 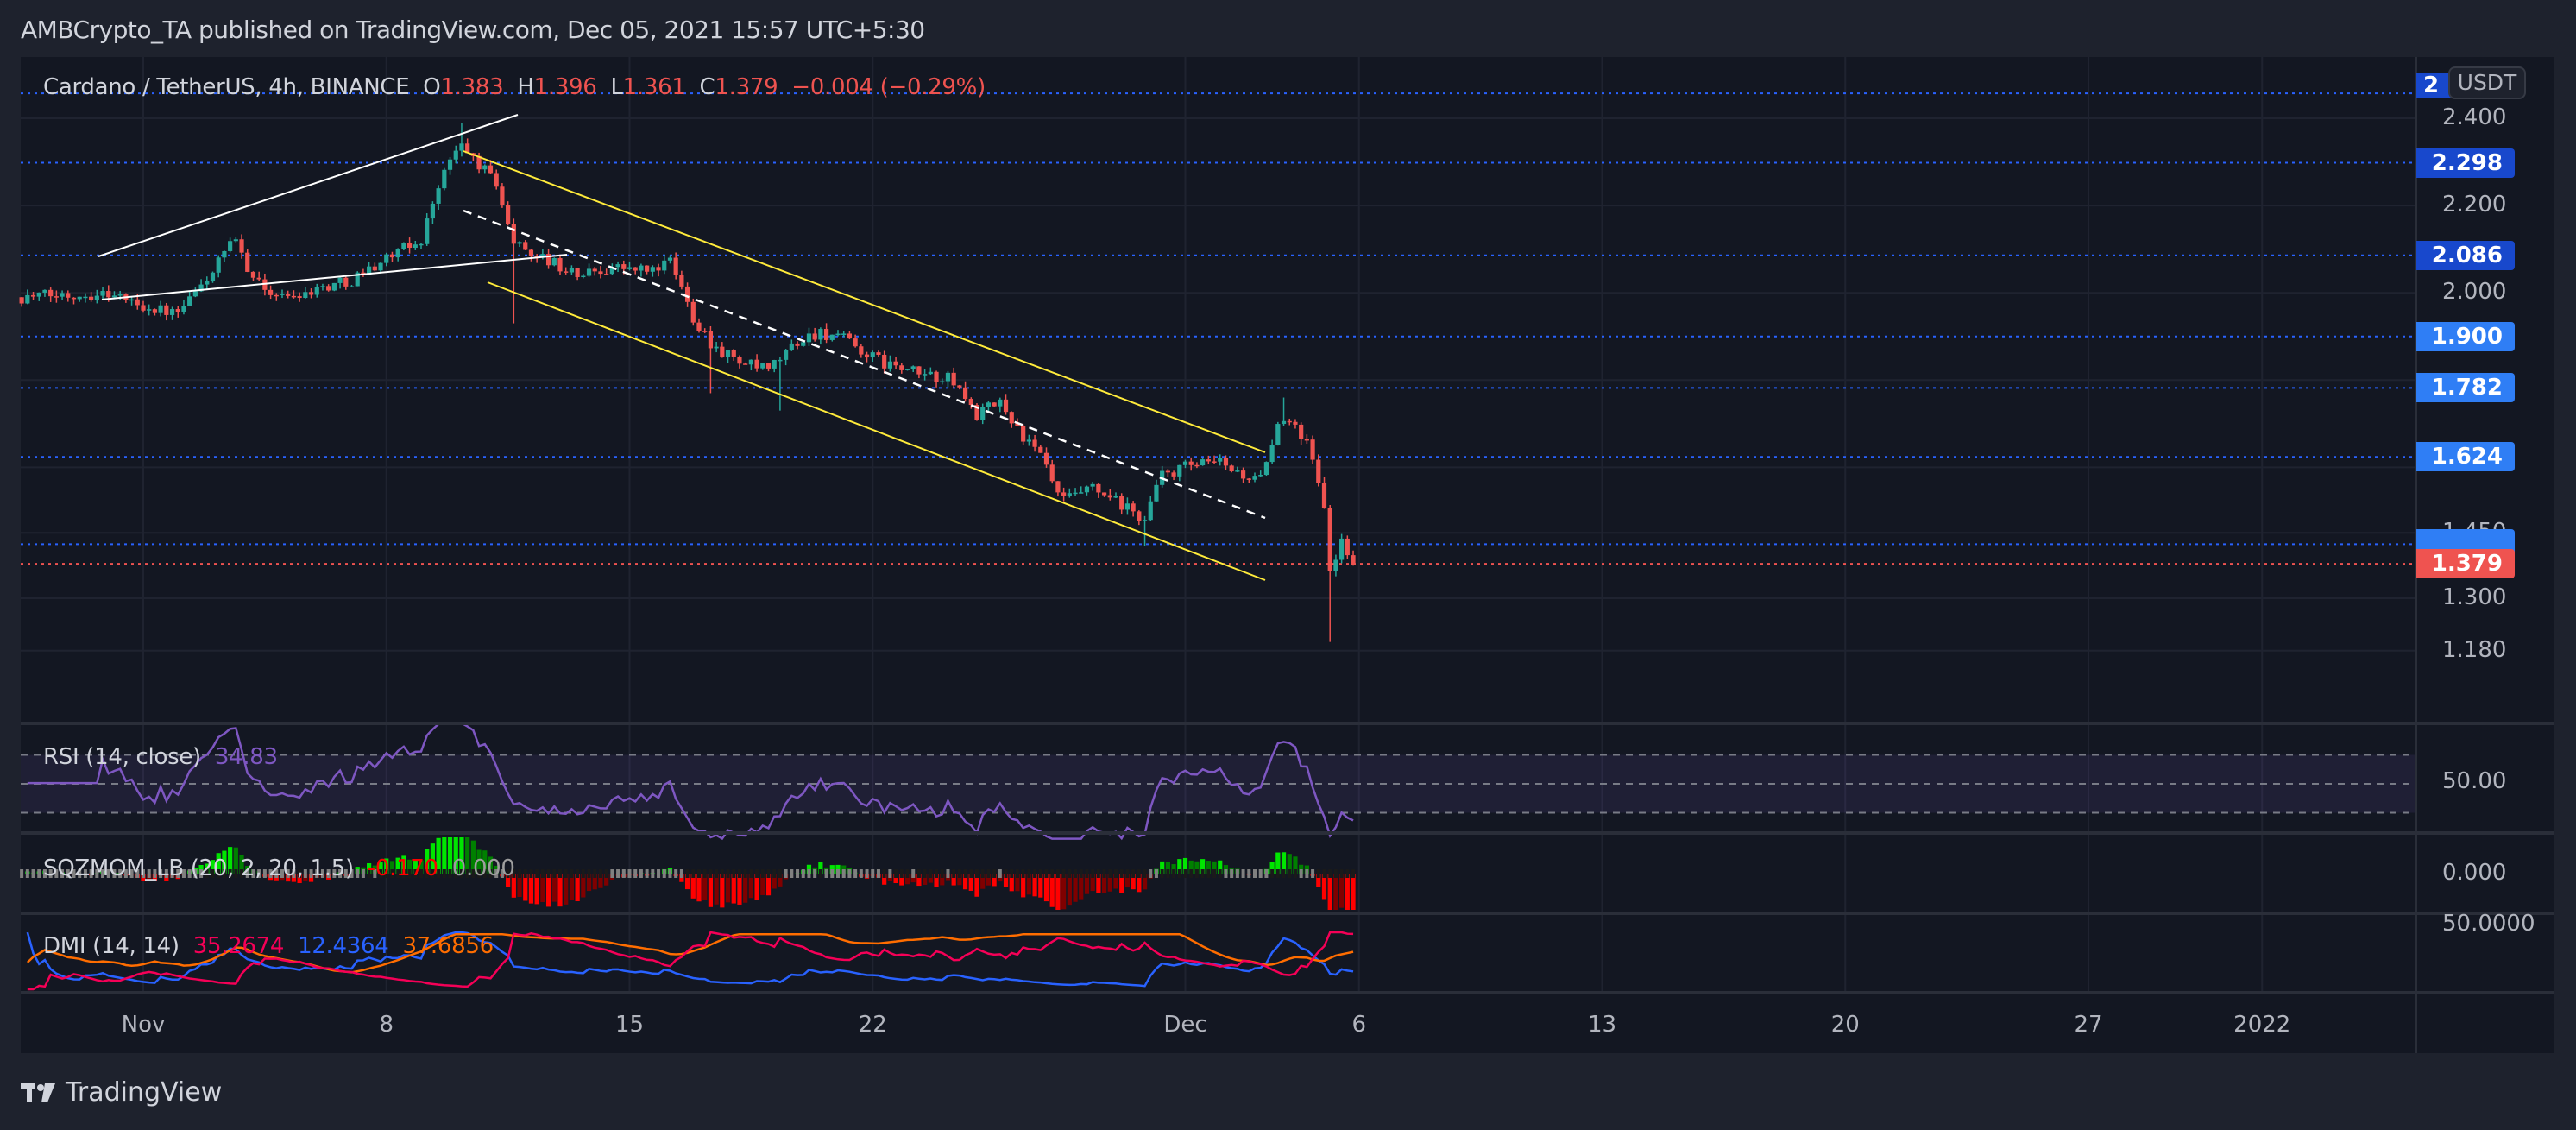 I want to click on price-level-label: 1.900, so click(x=2466, y=336).